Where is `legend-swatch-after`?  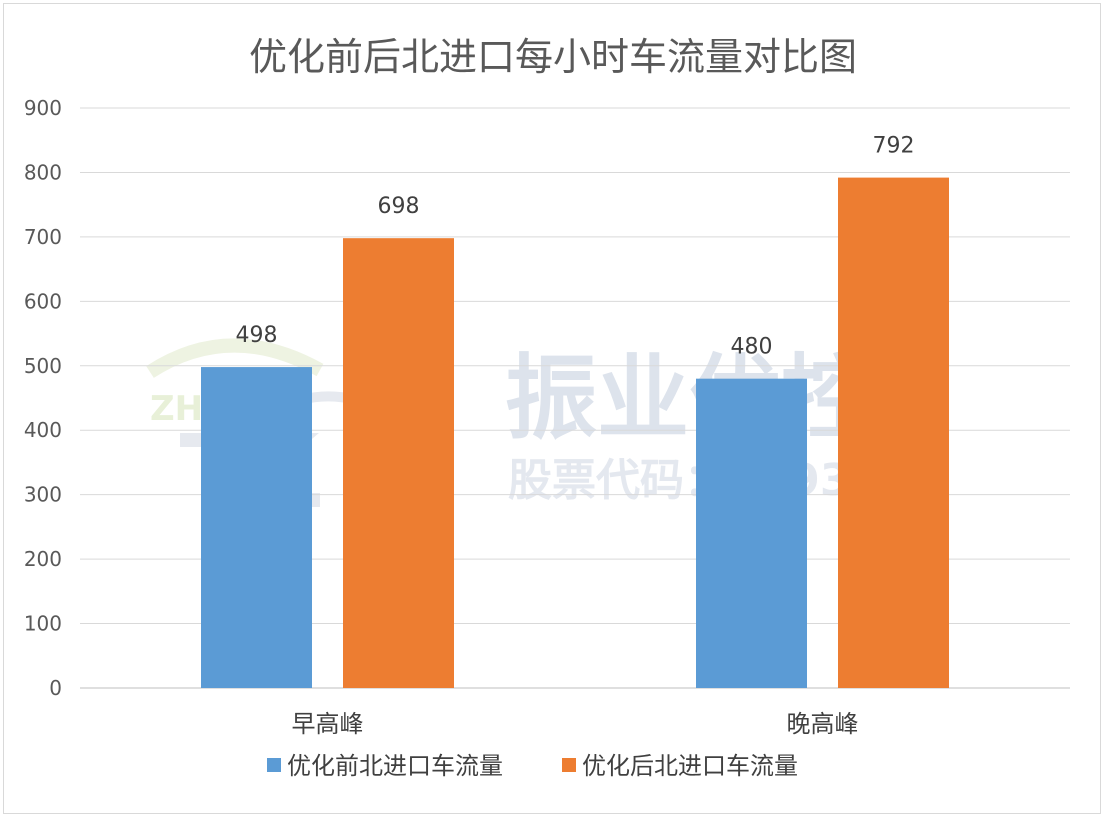
legend-swatch-after is located at coordinates (569, 765).